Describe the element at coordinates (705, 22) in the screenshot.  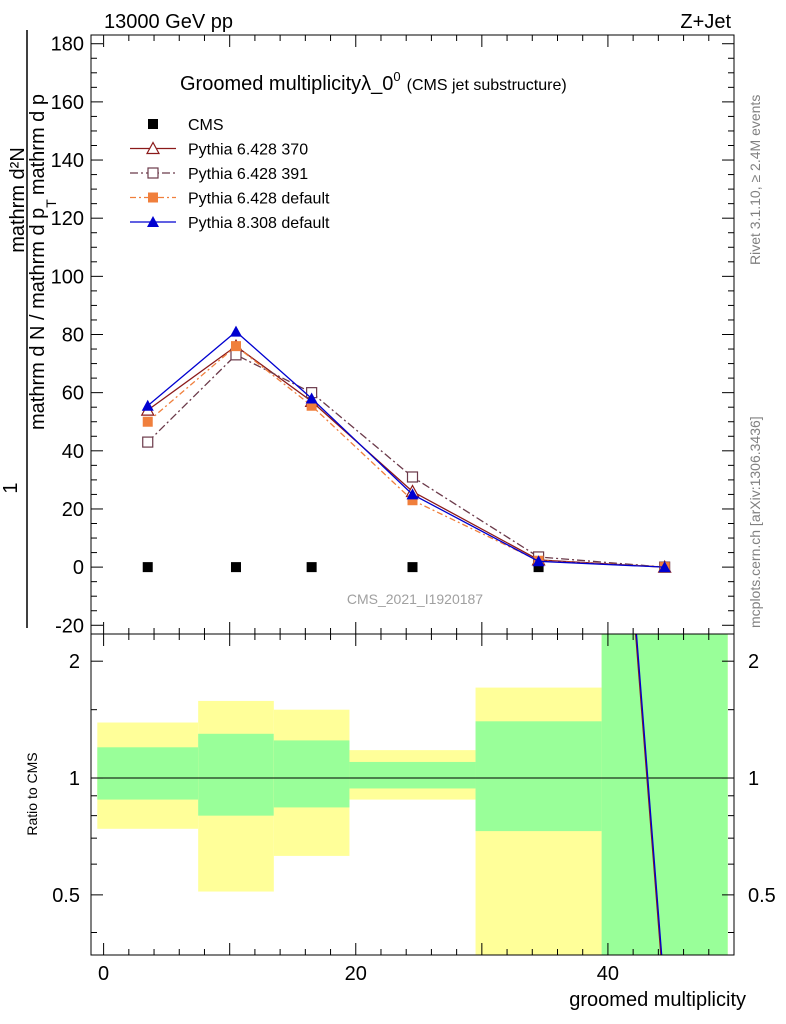
I see `header-right-label: Z+Jet` at that location.